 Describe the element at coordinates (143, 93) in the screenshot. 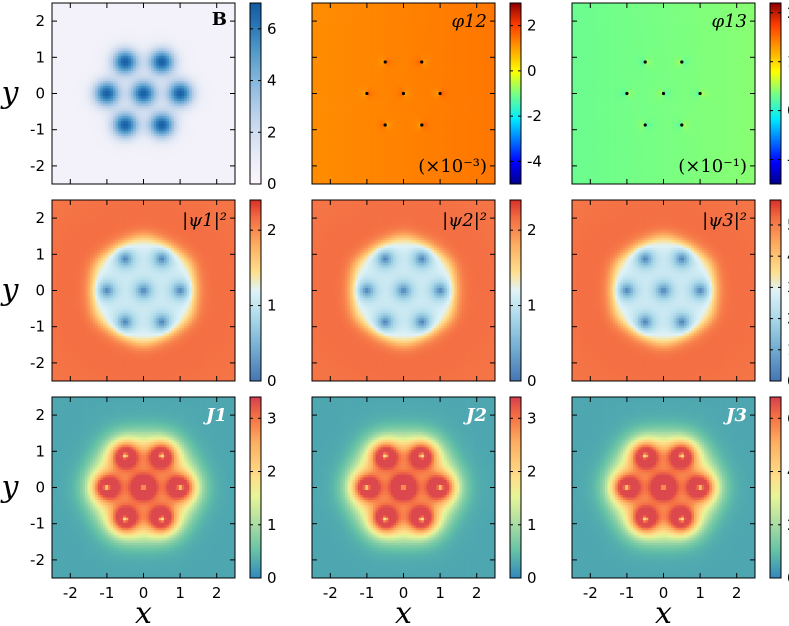

I see `heatmap-cells` at that location.